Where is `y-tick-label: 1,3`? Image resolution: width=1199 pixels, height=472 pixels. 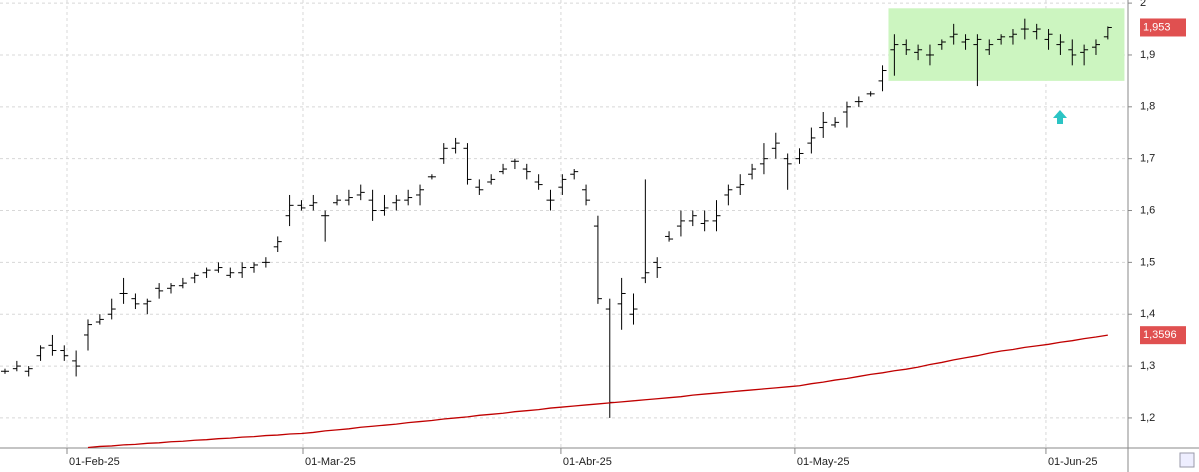
y-tick-label: 1,3 is located at coordinates (1147, 366).